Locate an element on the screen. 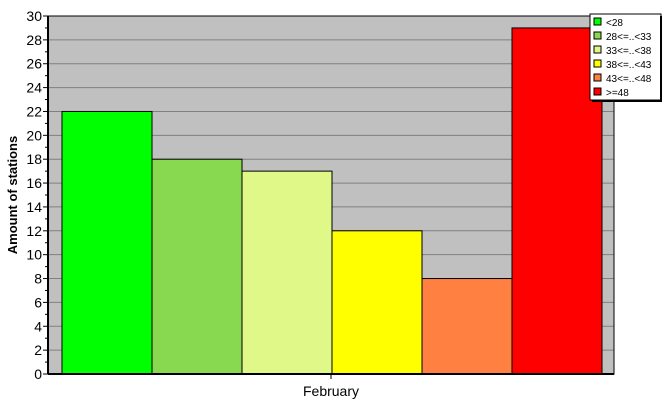 The width and height of the screenshot is (667, 415). y-tick-label: 22 is located at coordinates (34, 111).